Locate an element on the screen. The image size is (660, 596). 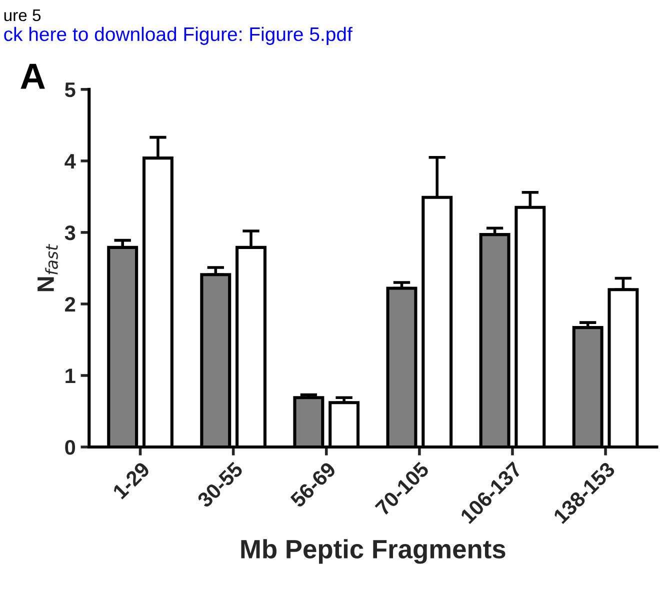
y-tick-label: 0 is located at coordinates (70, 447).